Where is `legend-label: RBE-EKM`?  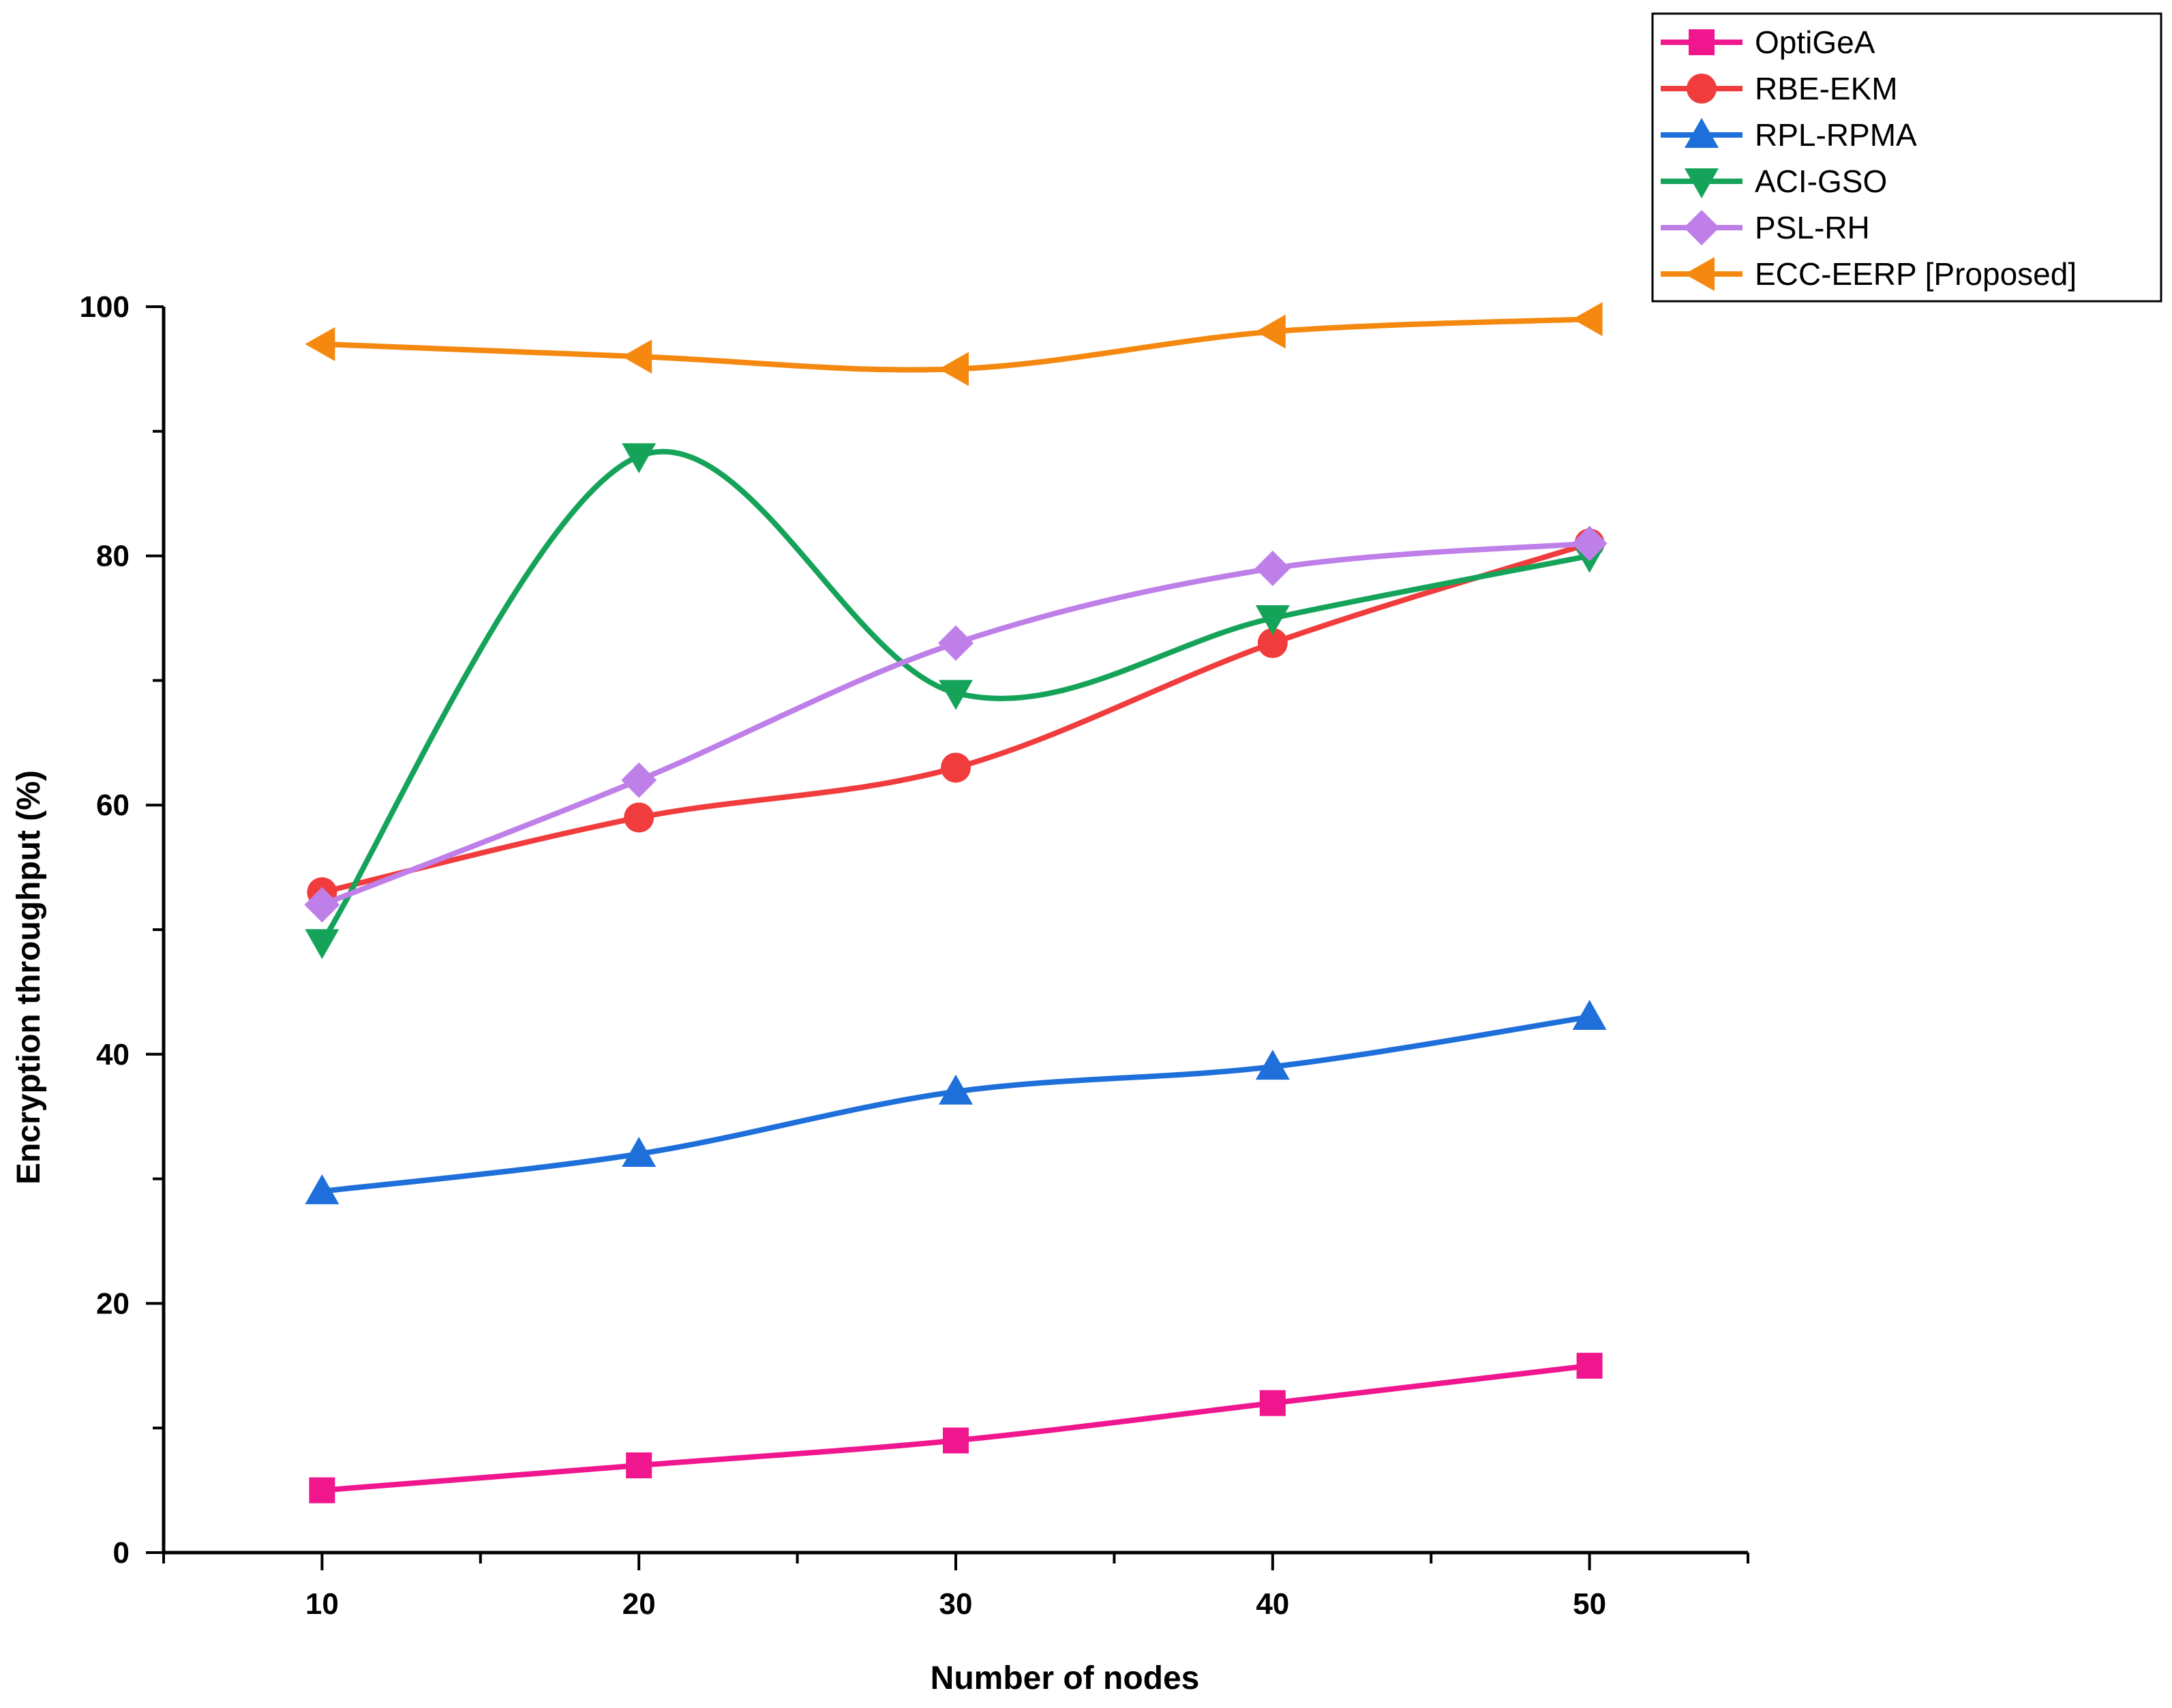 legend-label: RBE-EKM is located at coordinates (1827, 88).